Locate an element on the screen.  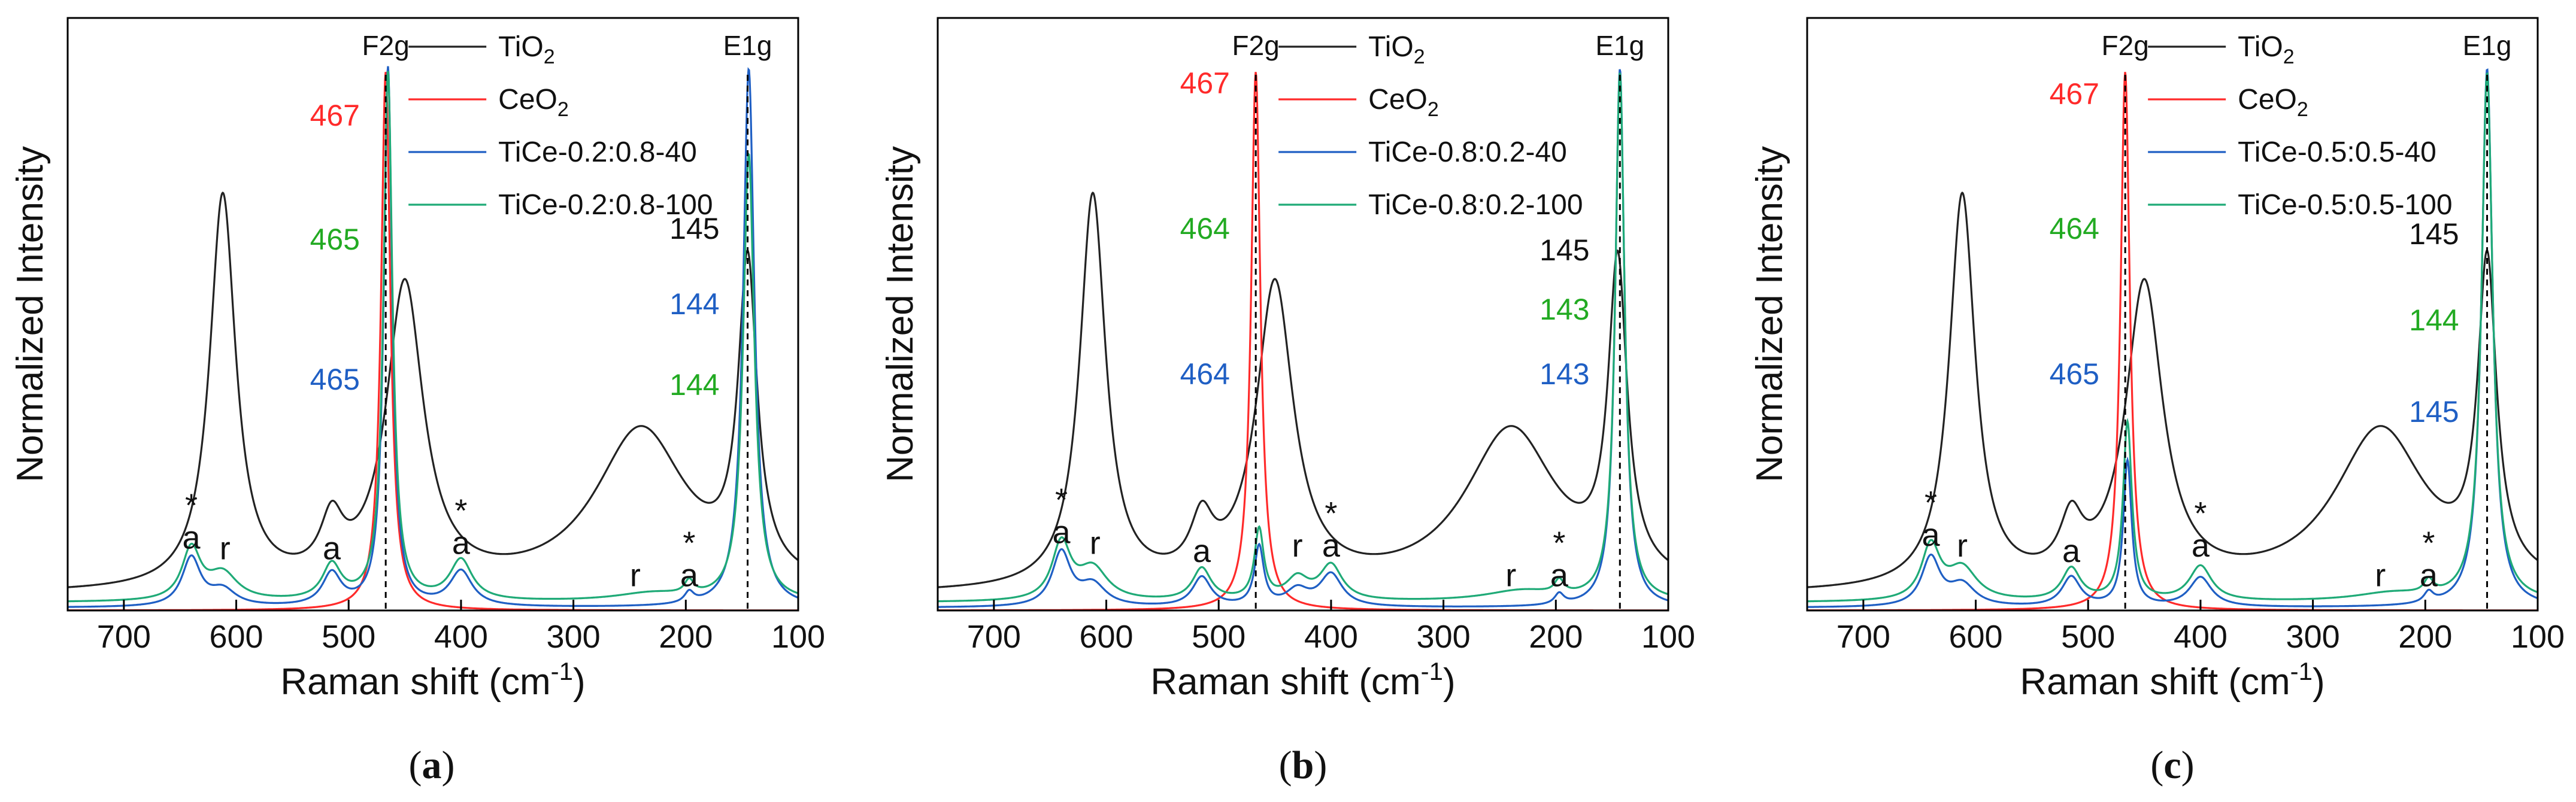
legend-label-text: TiCe-0.5:0.5-40 is located at coordinates (2337, 152).